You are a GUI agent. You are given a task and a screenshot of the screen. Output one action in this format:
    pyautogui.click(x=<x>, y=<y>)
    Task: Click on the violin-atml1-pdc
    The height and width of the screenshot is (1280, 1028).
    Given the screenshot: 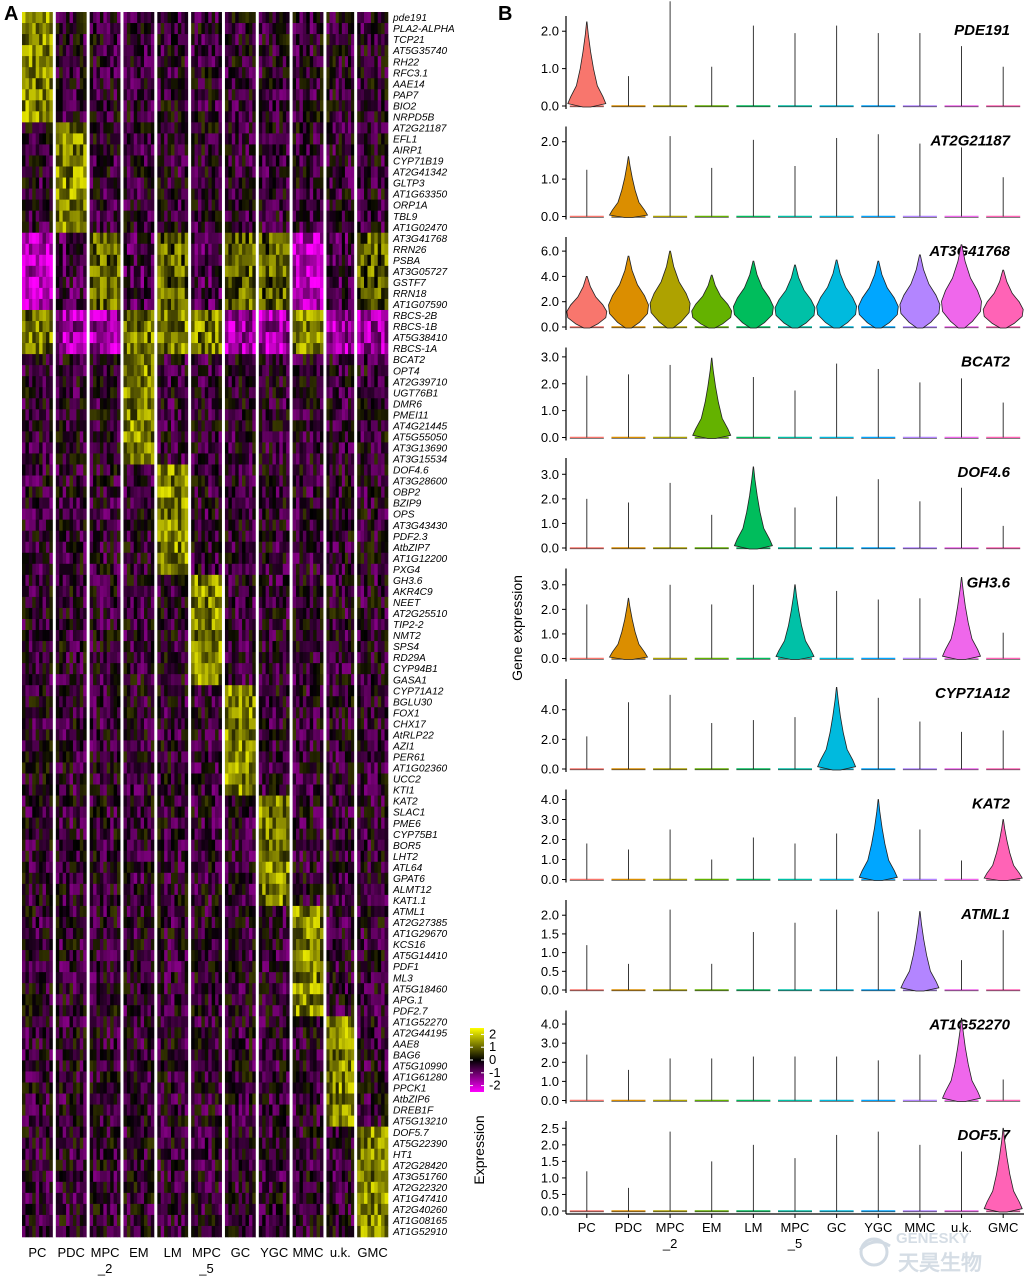 What is the action you would take?
    pyautogui.click(x=628, y=977)
    